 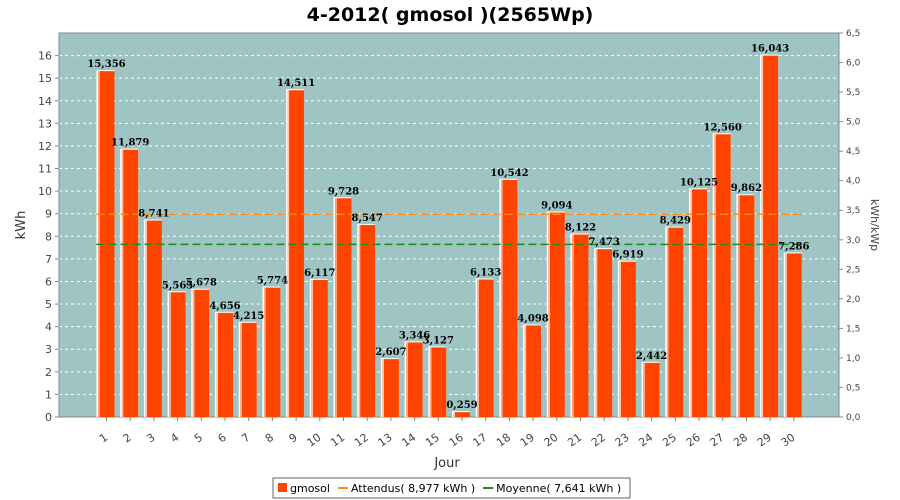 What do you see at coordinates (45, 78) in the screenshot?
I see `y-tick-label: 15` at bounding box center [45, 78].